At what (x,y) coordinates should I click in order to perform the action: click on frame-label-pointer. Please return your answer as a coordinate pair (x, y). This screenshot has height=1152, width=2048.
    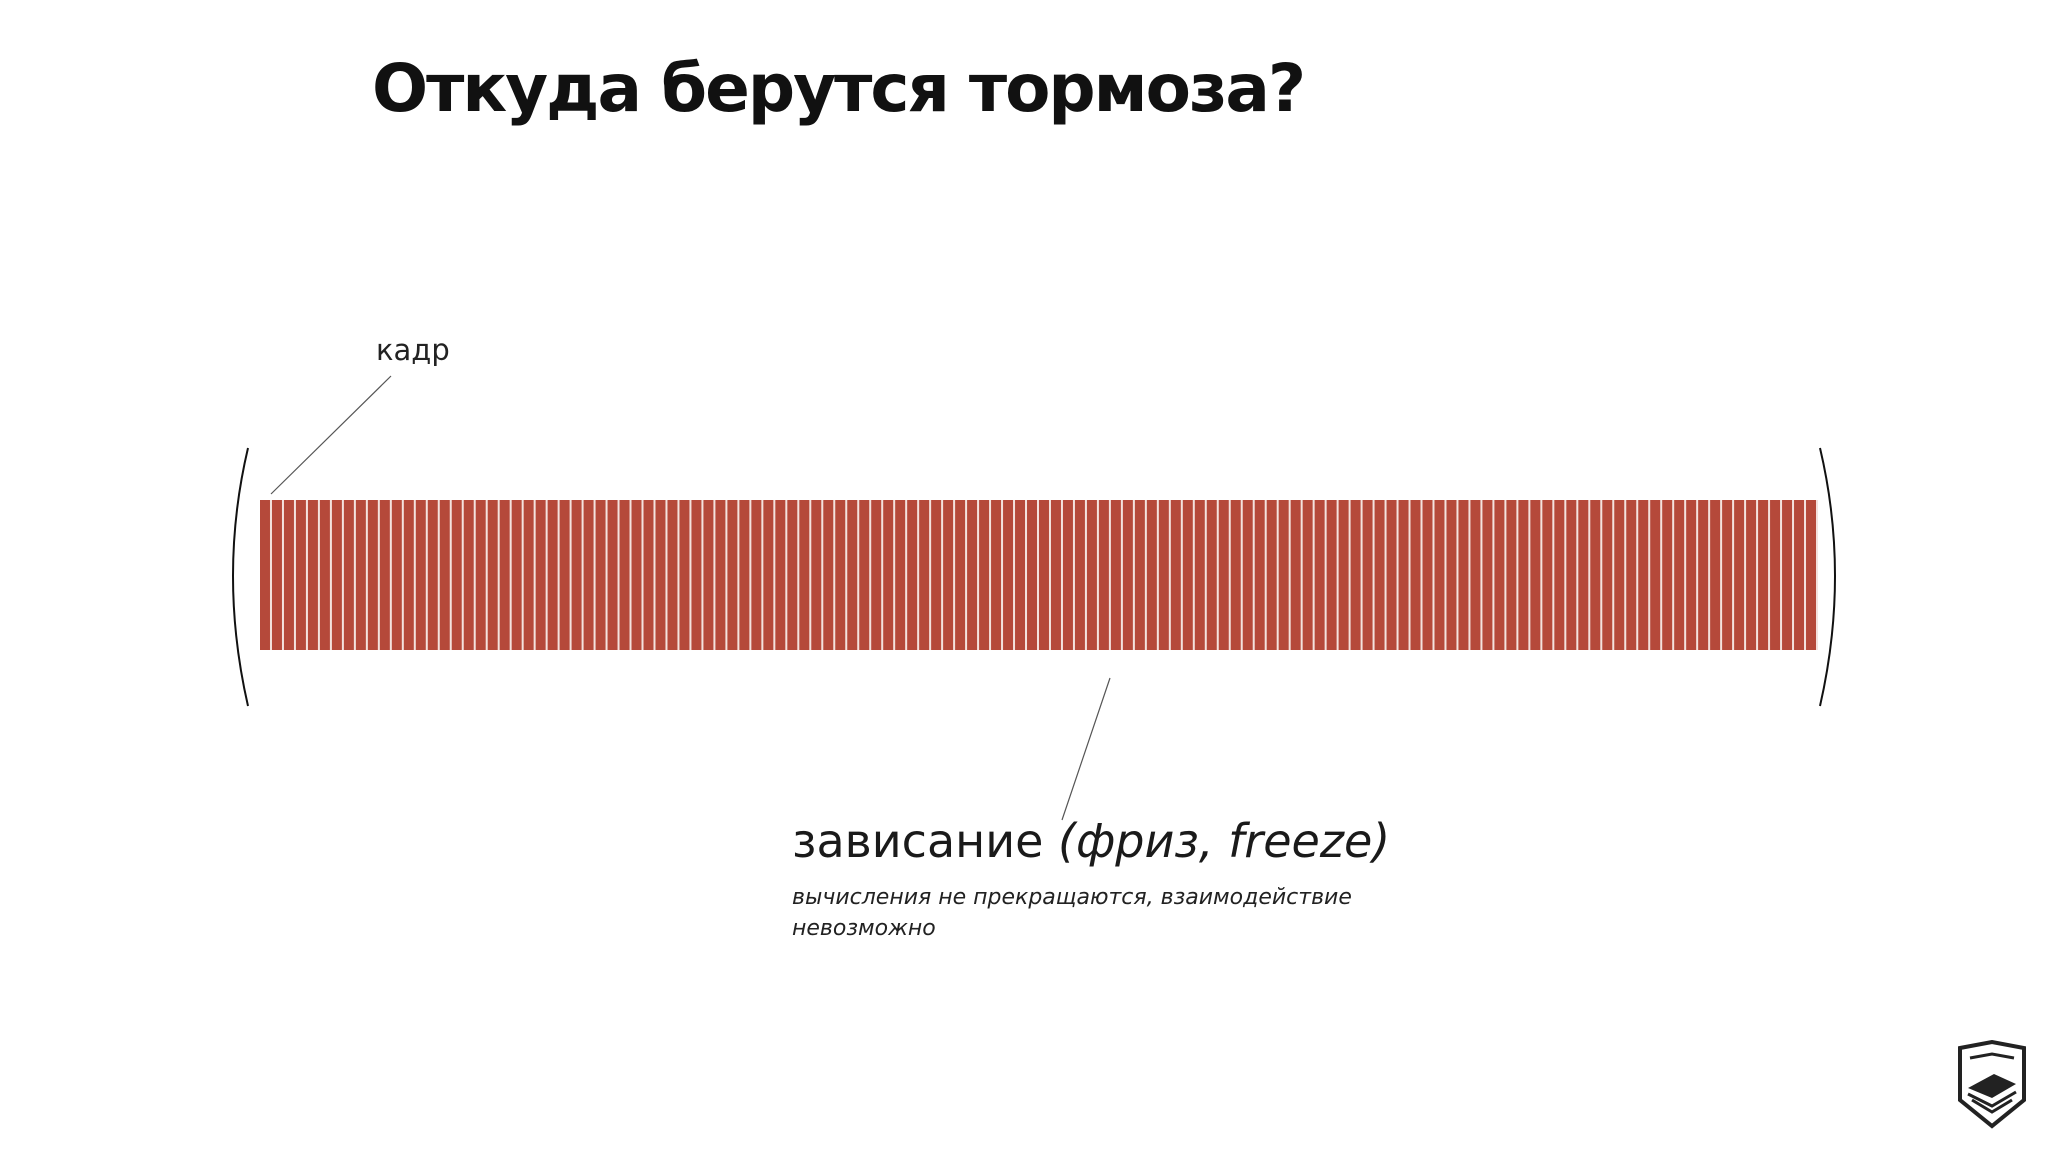
    Looking at the image, I should click on (331, 435).